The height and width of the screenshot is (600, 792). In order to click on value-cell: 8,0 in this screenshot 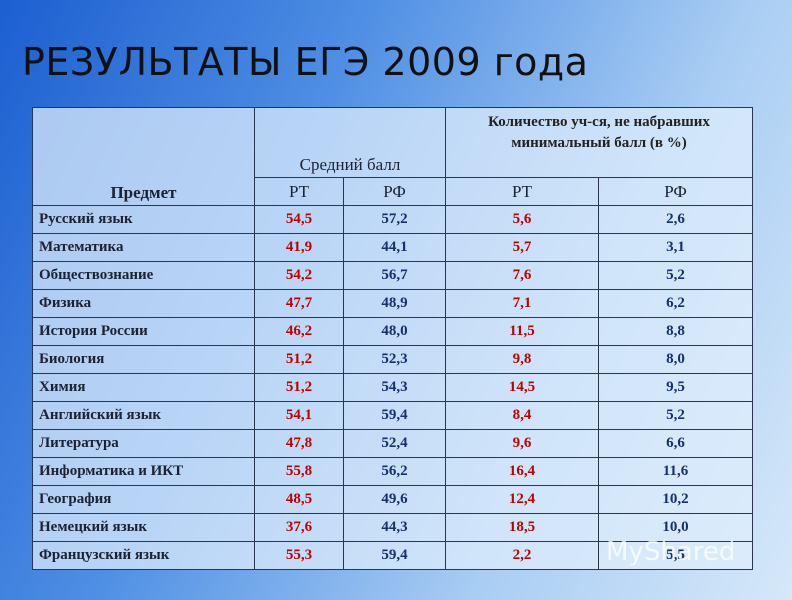, I will do `click(676, 359)`.